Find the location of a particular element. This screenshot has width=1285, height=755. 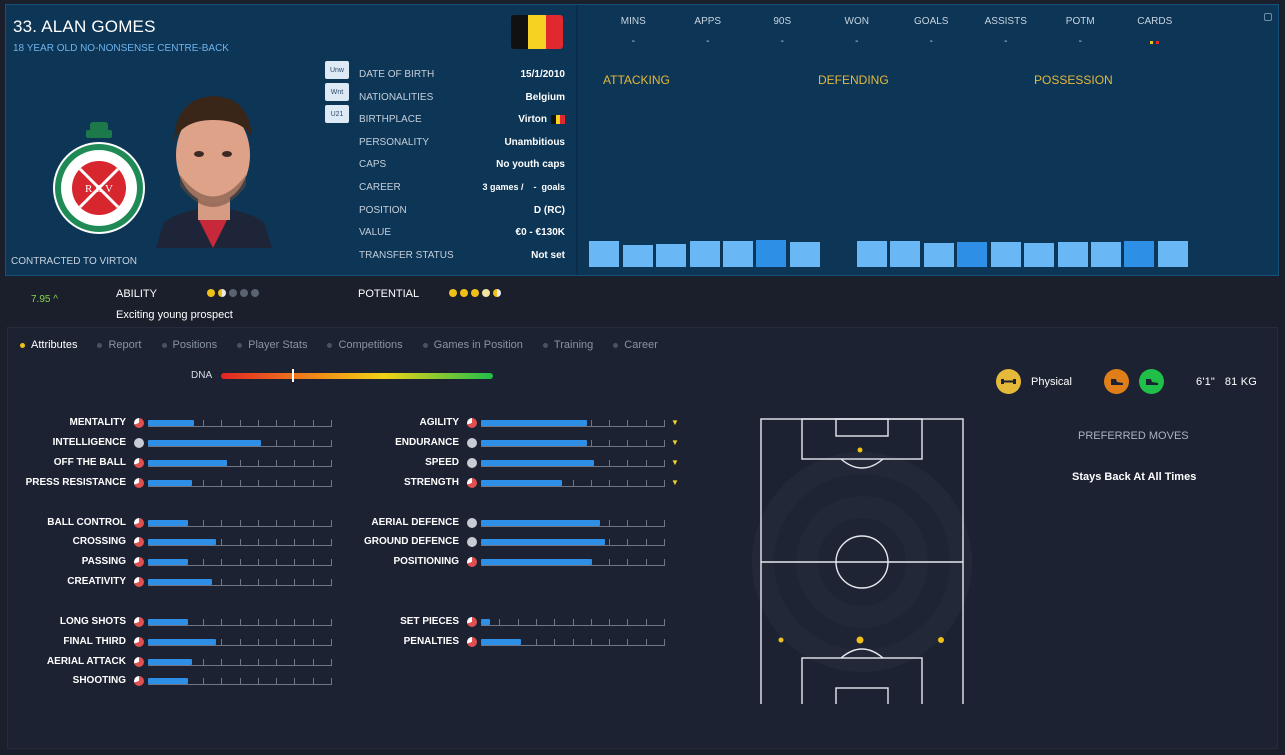

stat-header-won: WON is located at coordinates (856, 21).